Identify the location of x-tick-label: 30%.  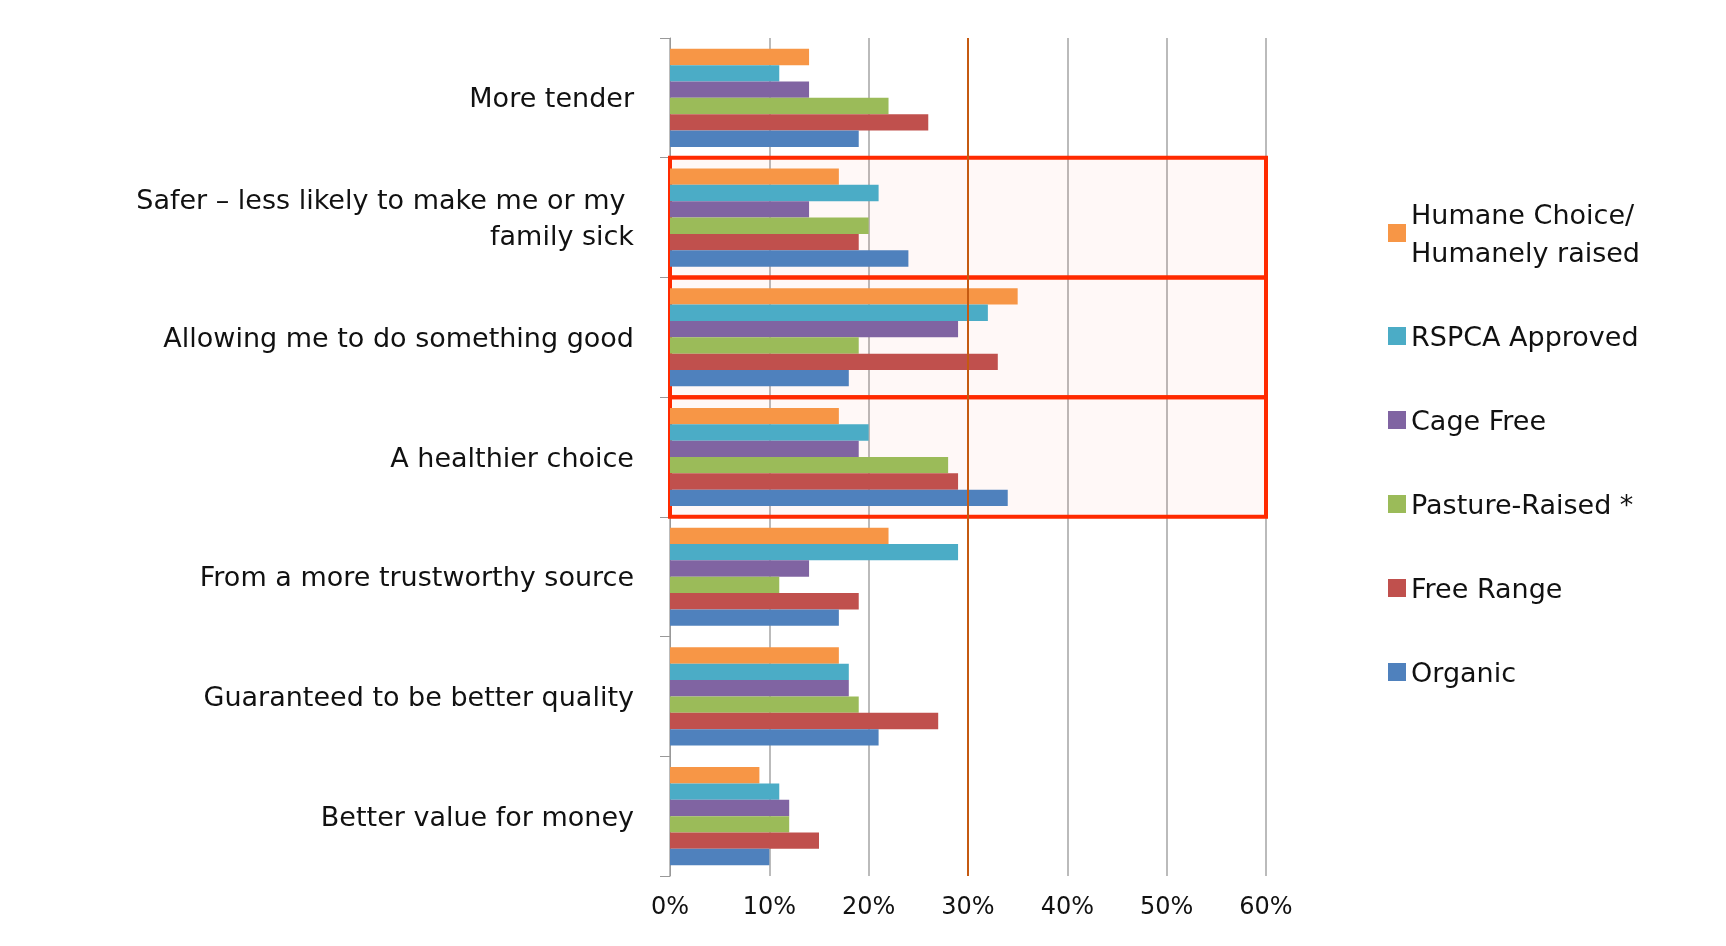
(968, 906).